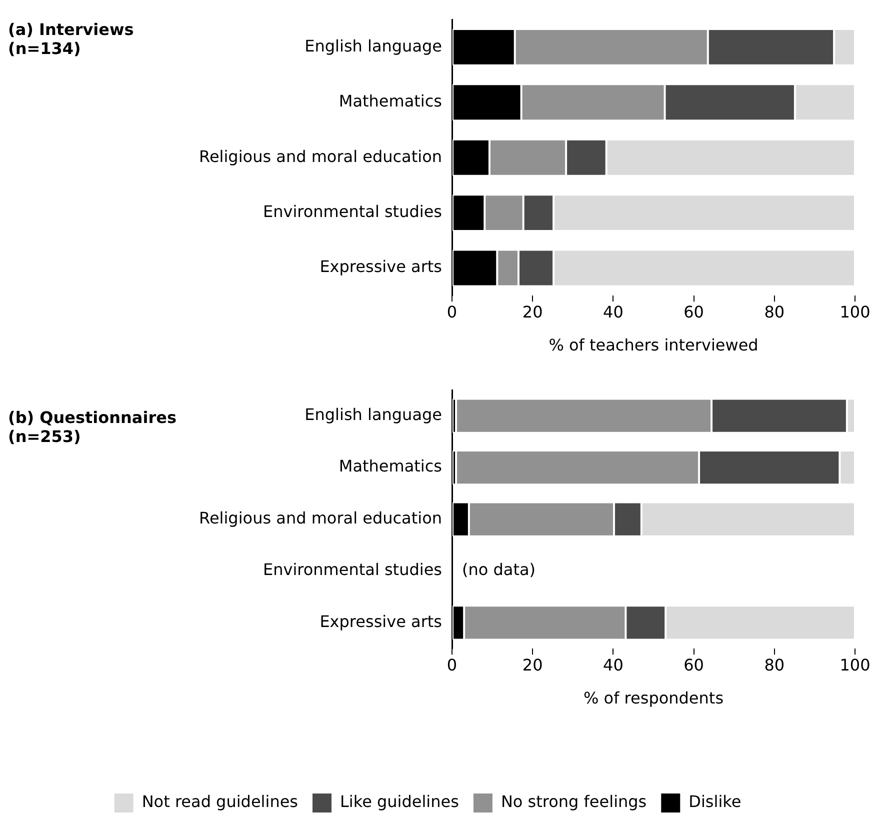 The width and height of the screenshot is (877, 823). I want to click on legend-label: Like guidelines, so click(399, 802).